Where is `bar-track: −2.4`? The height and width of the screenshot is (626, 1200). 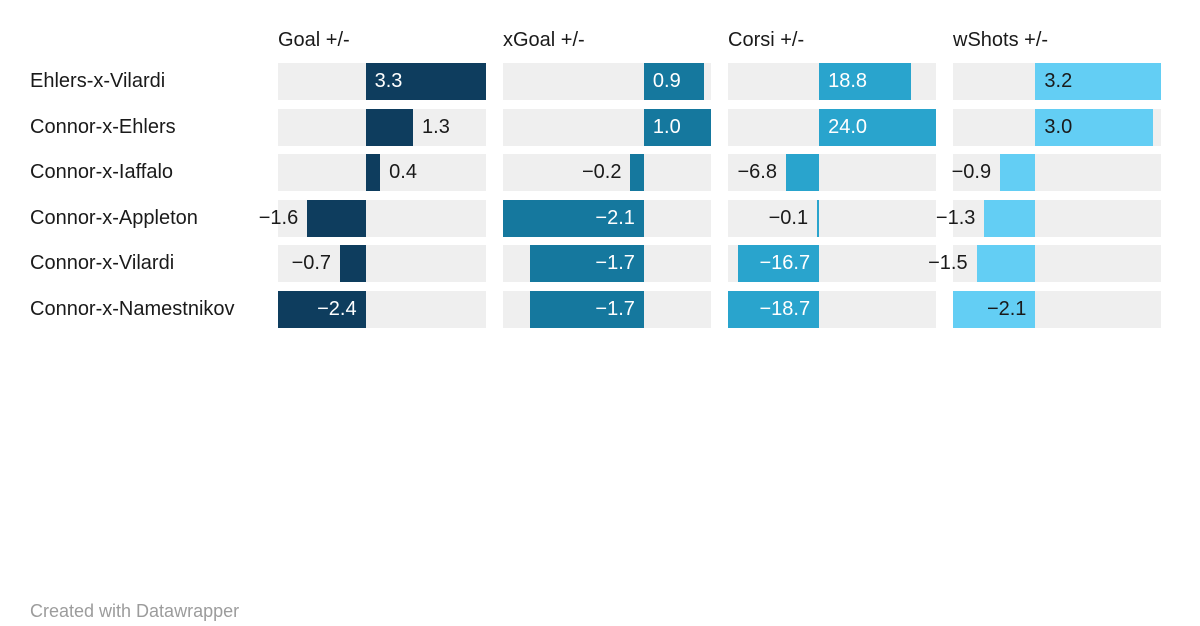
bar-track: −2.4 is located at coordinates (382, 309).